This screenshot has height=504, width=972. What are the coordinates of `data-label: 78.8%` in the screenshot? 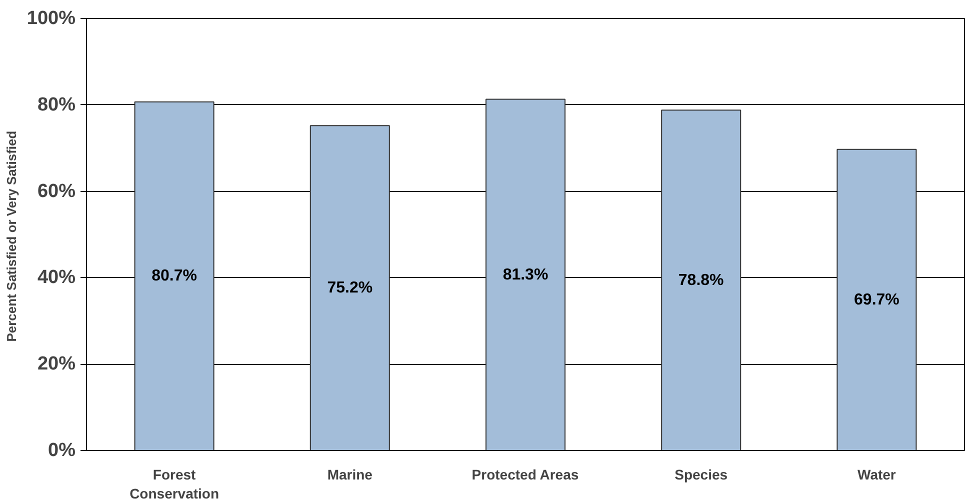 It's located at (701, 280).